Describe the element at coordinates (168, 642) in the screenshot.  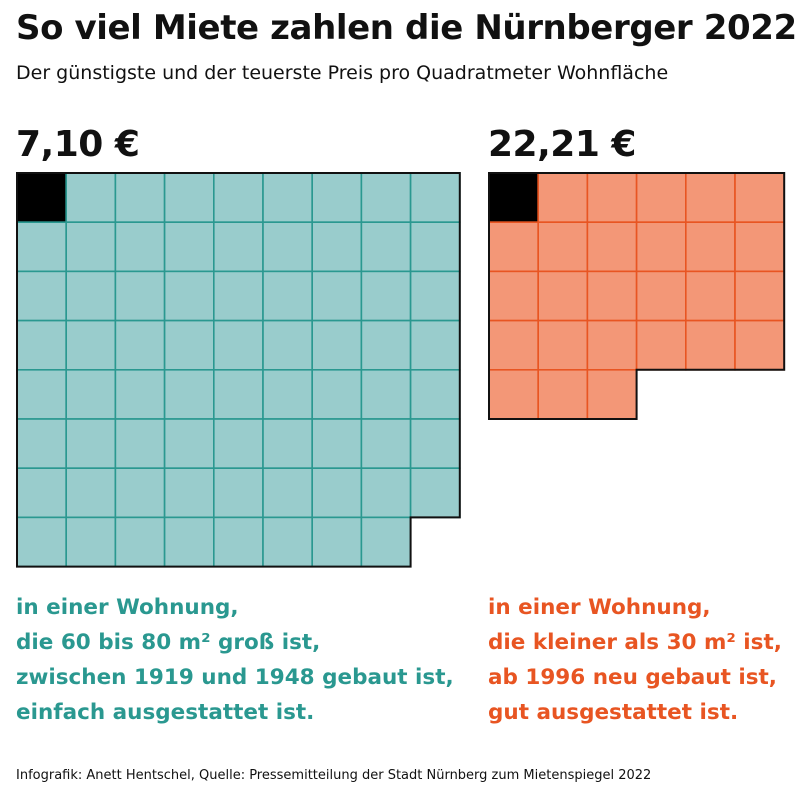
I see `description-line: die 60 bis 80 m² groß ist,` at that location.